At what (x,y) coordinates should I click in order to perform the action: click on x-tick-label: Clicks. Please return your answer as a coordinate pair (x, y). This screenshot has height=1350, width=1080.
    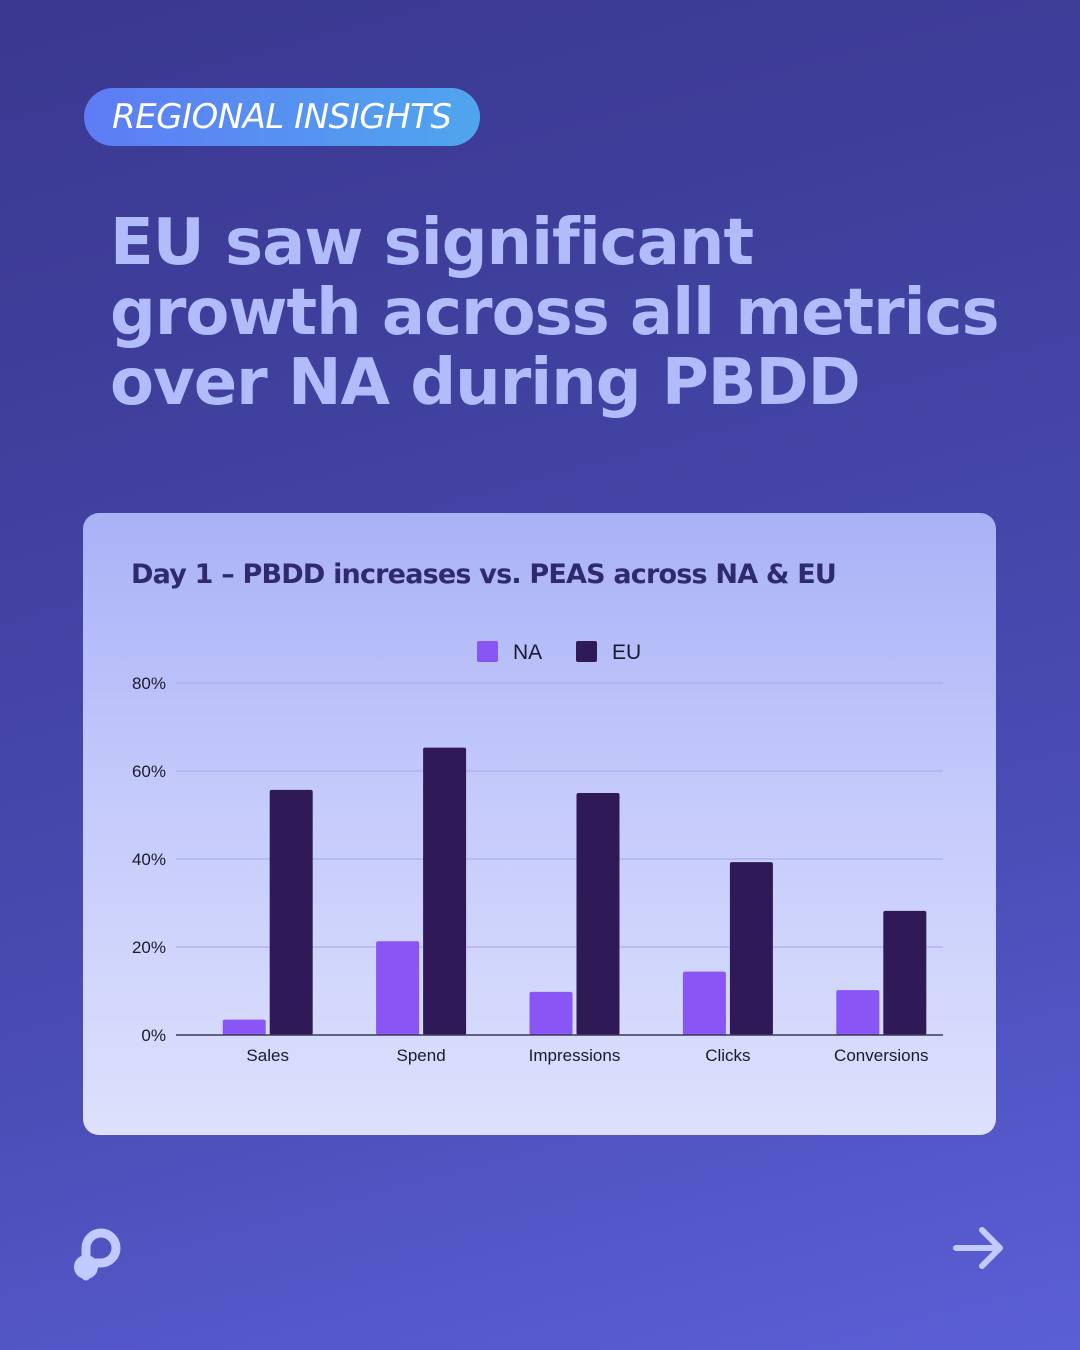
    Looking at the image, I should click on (727, 1055).